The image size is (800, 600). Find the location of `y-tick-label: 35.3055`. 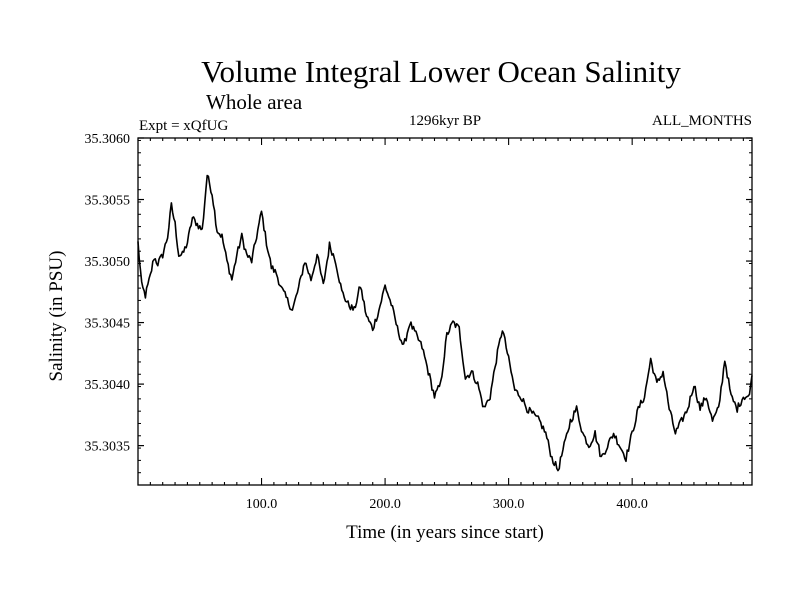

y-tick-label: 35.3055 is located at coordinates (108, 201).